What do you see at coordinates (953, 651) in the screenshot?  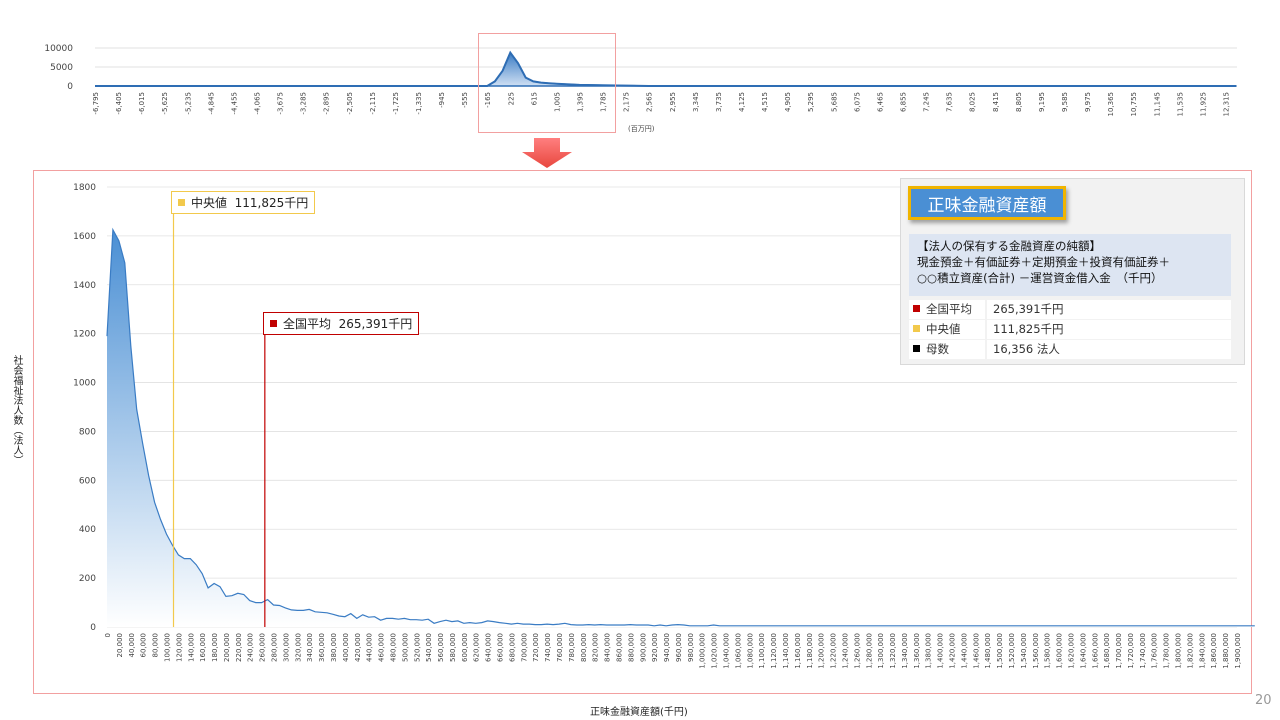 I see `x-tick-label: 1,420,000` at bounding box center [953, 651].